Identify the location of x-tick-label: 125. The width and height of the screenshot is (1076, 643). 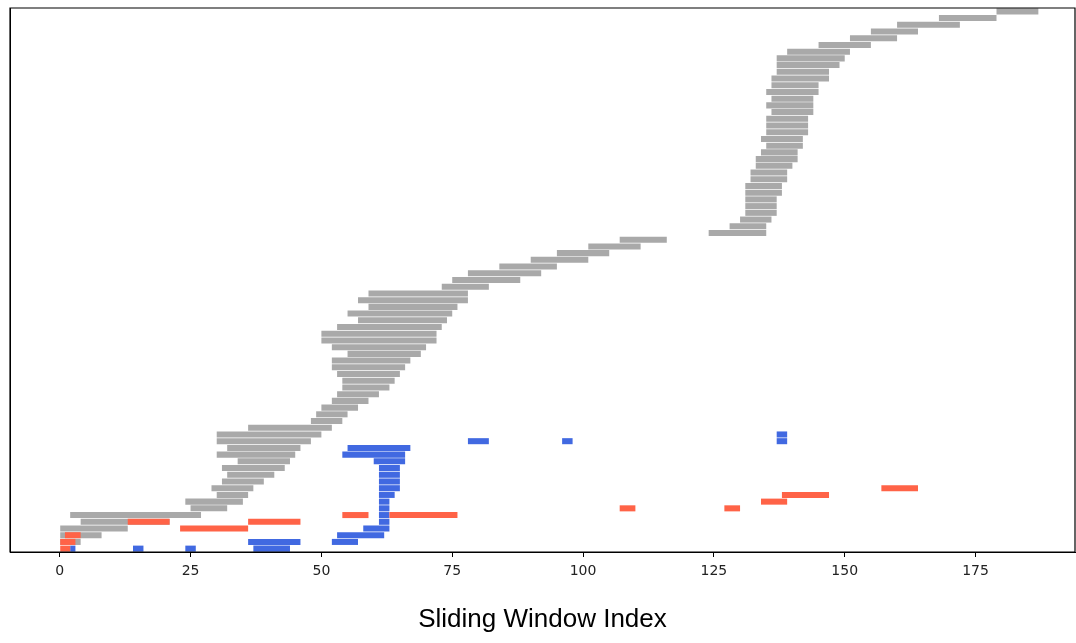
(714, 570).